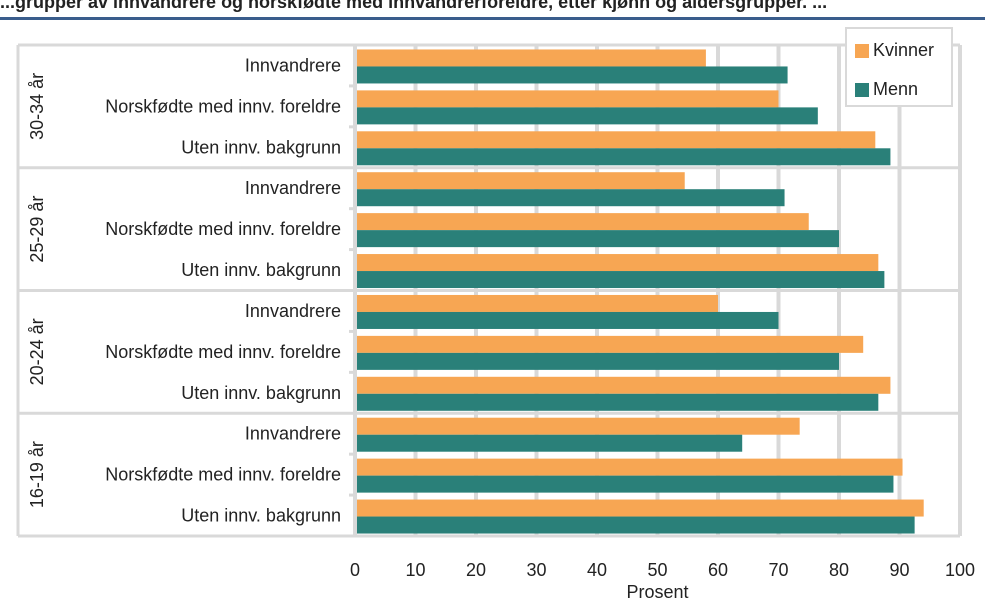  What do you see at coordinates (862, 90) in the screenshot?
I see `legend-swatch-menn` at bounding box center [862, 90].